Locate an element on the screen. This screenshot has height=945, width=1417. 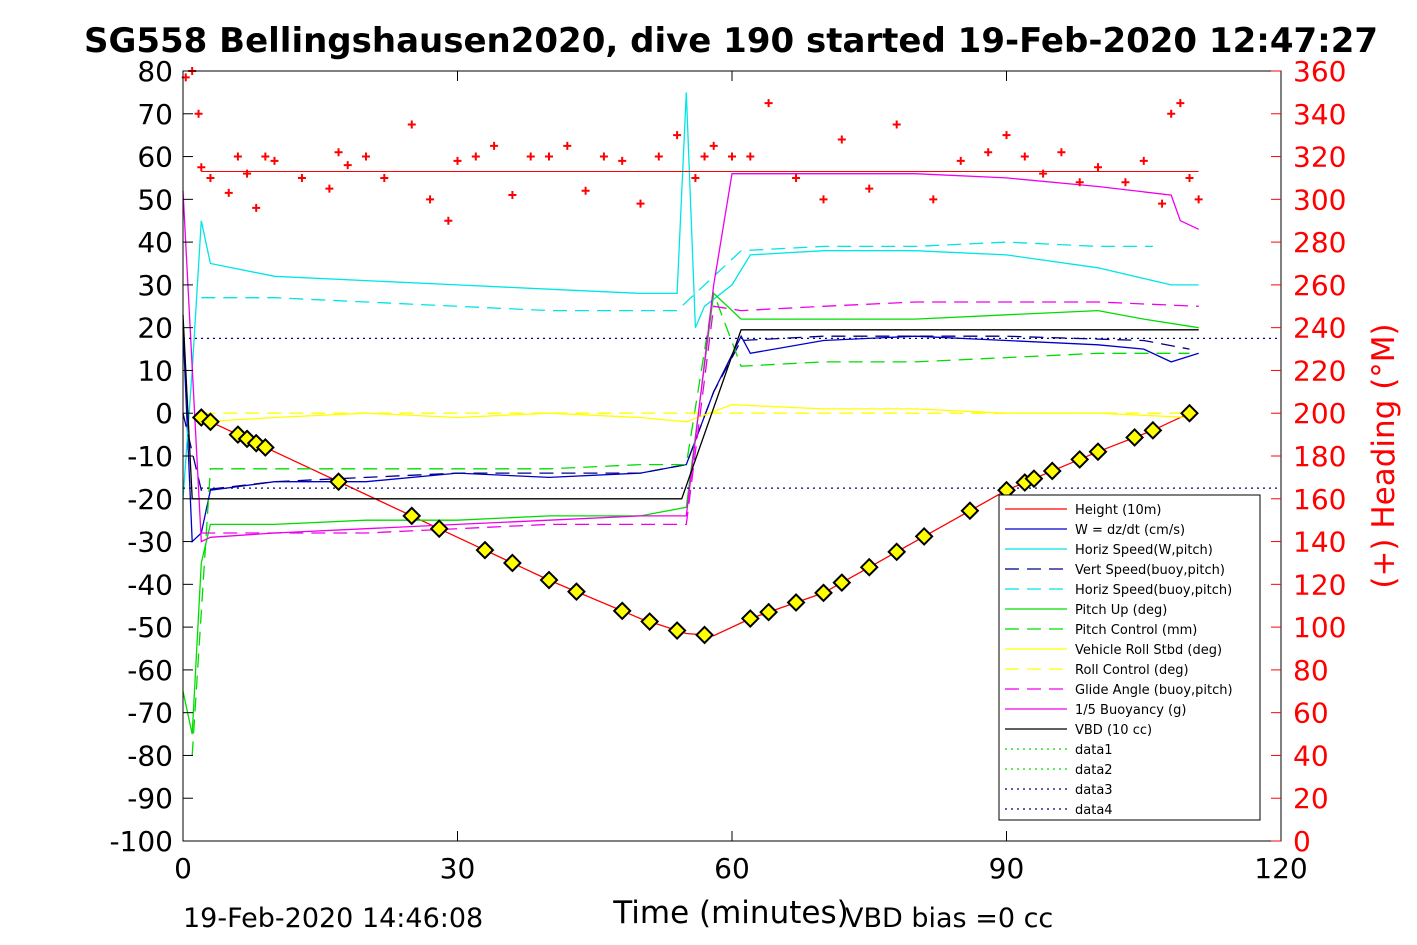
legend-label-glide-angle-buoy-pitch: Glide Angle (buoy,pitch) is located at coordinates (1154, 690).